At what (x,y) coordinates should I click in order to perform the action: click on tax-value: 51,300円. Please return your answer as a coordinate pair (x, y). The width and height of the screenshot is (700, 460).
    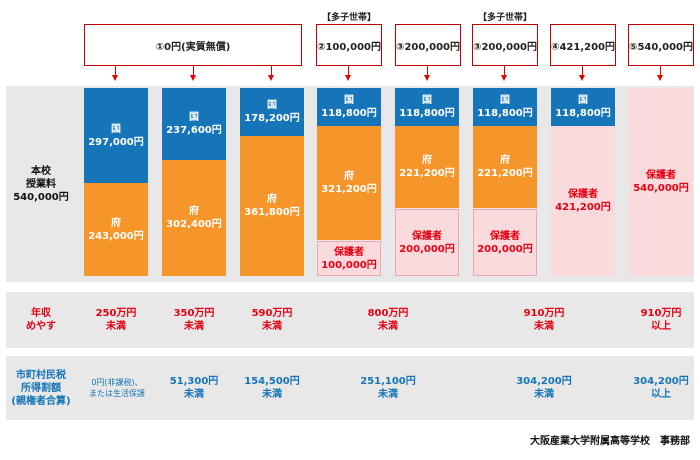
    Looking at the image, I should click on (194, 381).